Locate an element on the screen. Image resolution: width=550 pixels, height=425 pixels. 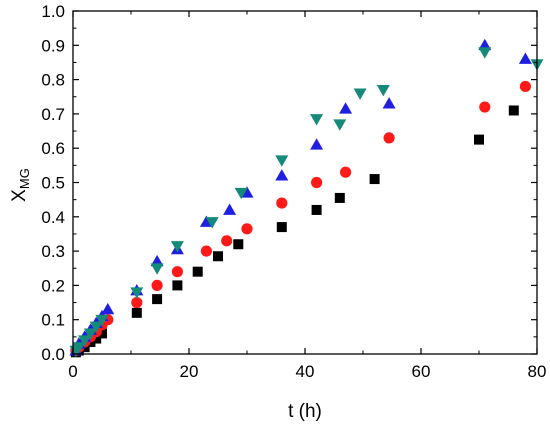
y-axis-label: XMG is located at coordinates (20, 185).